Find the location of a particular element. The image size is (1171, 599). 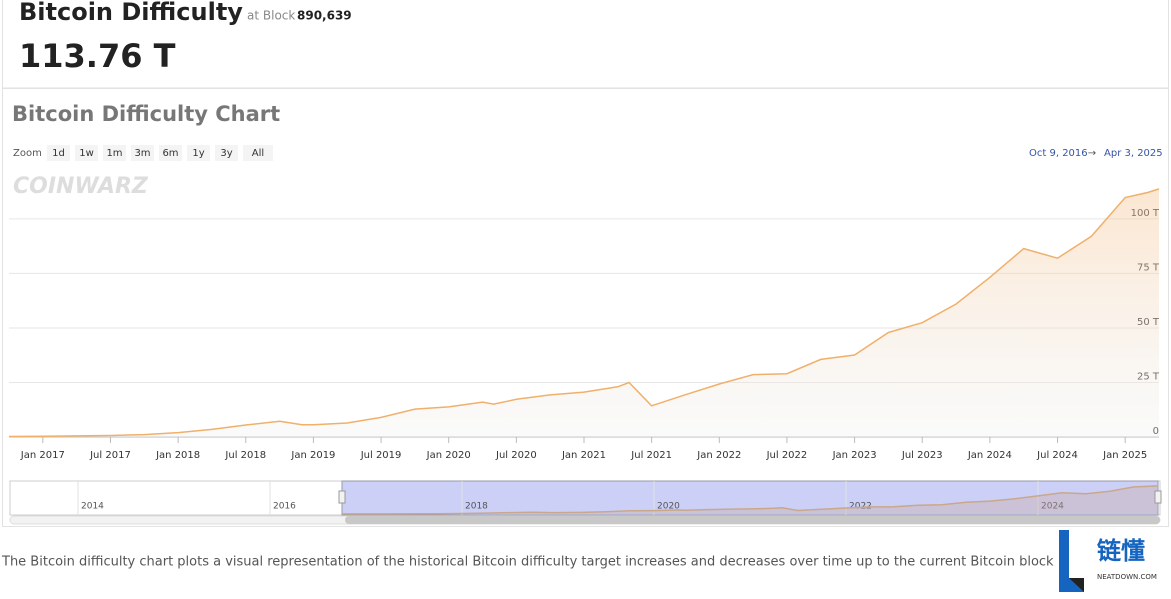

zoom-button-label: 1y is located at coordinates (198, 153).